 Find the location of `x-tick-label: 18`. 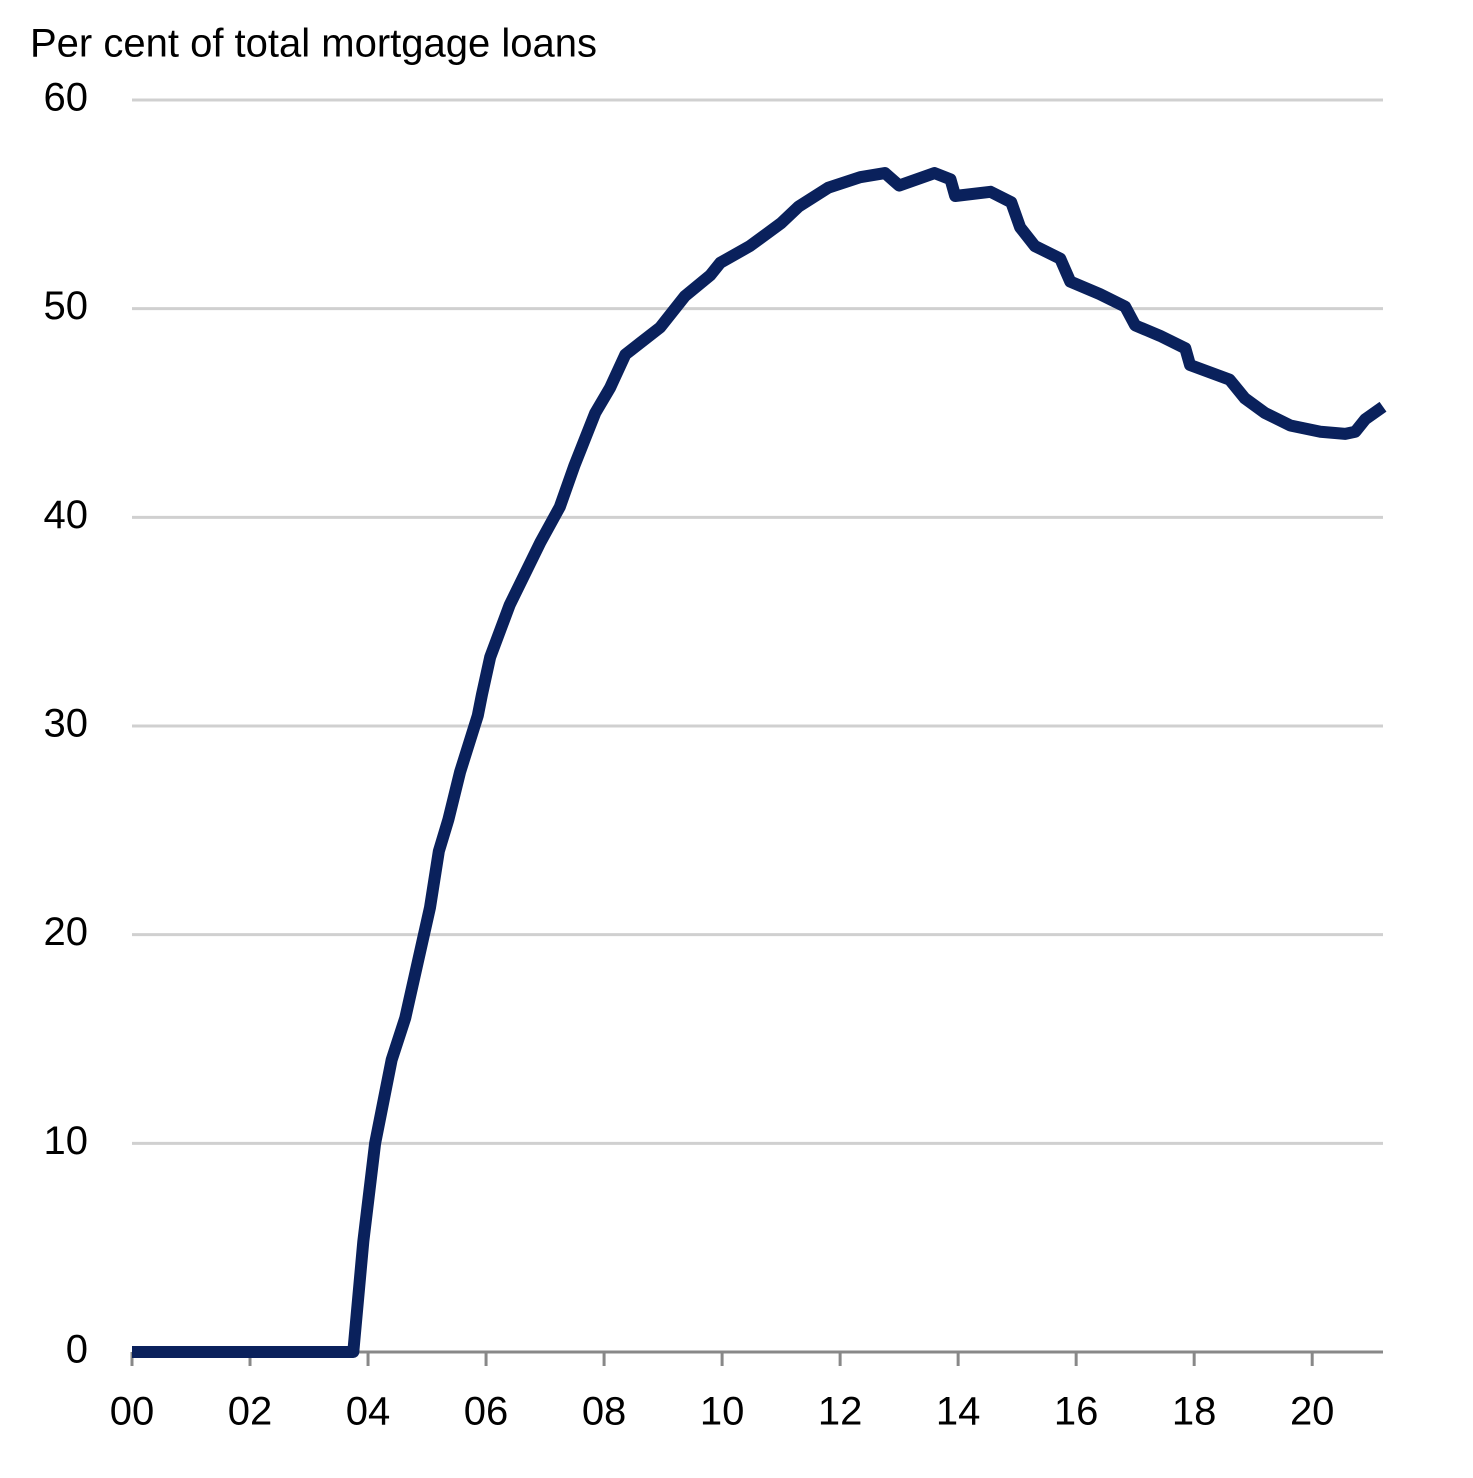

x-tick-label: 18 is located at coordinates (1194, 1412).